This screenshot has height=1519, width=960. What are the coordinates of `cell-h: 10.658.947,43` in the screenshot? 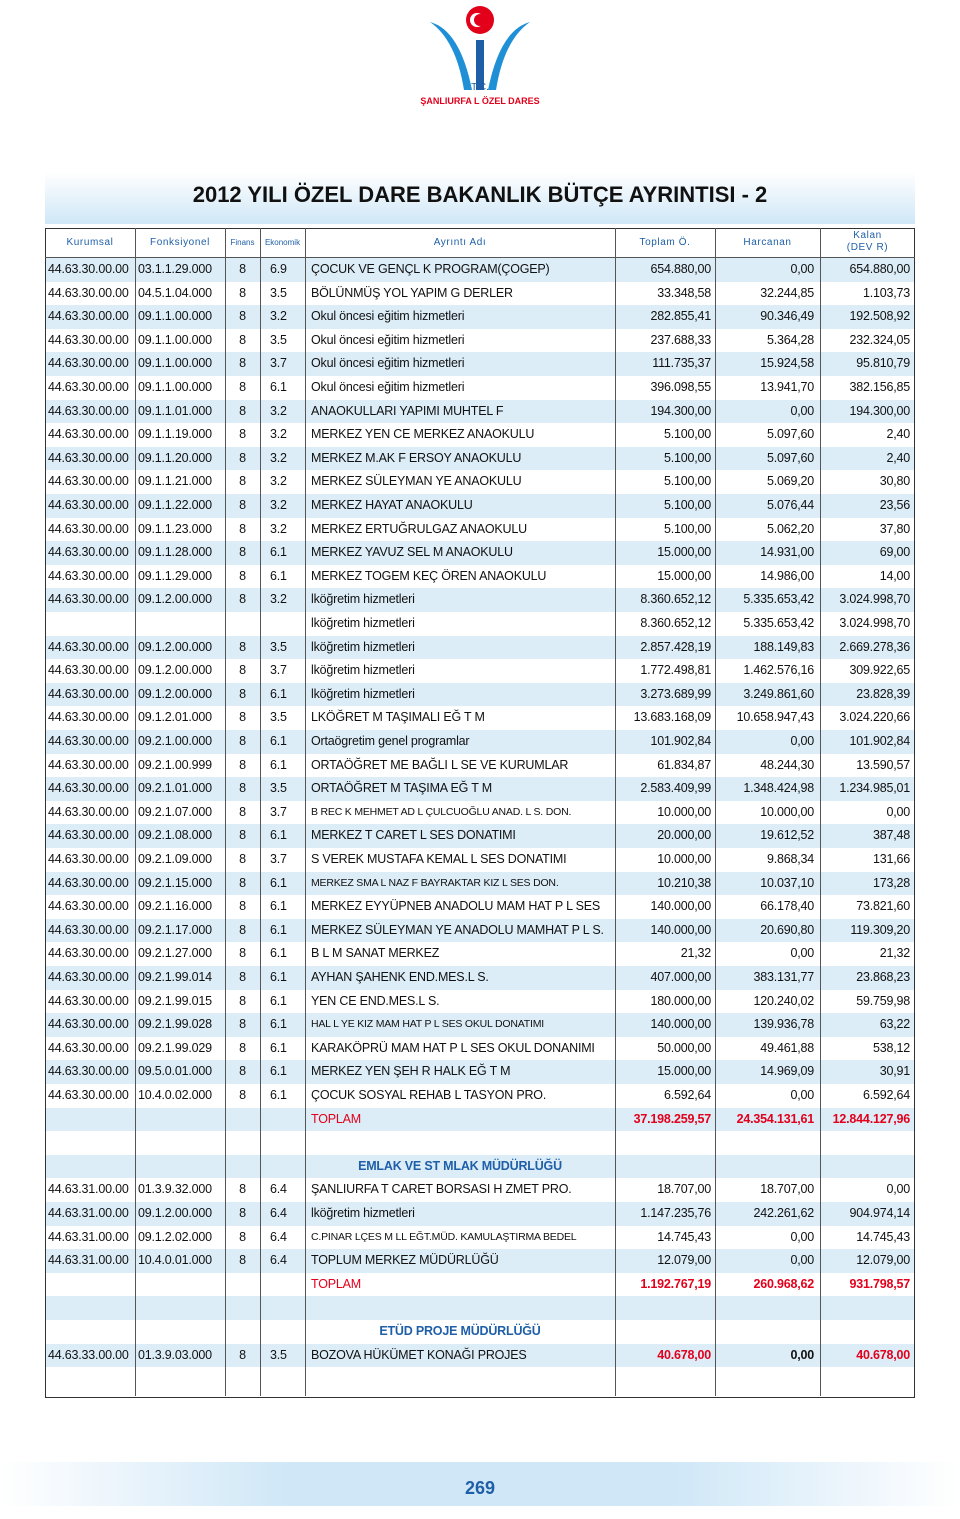 It's located at (775, 717).